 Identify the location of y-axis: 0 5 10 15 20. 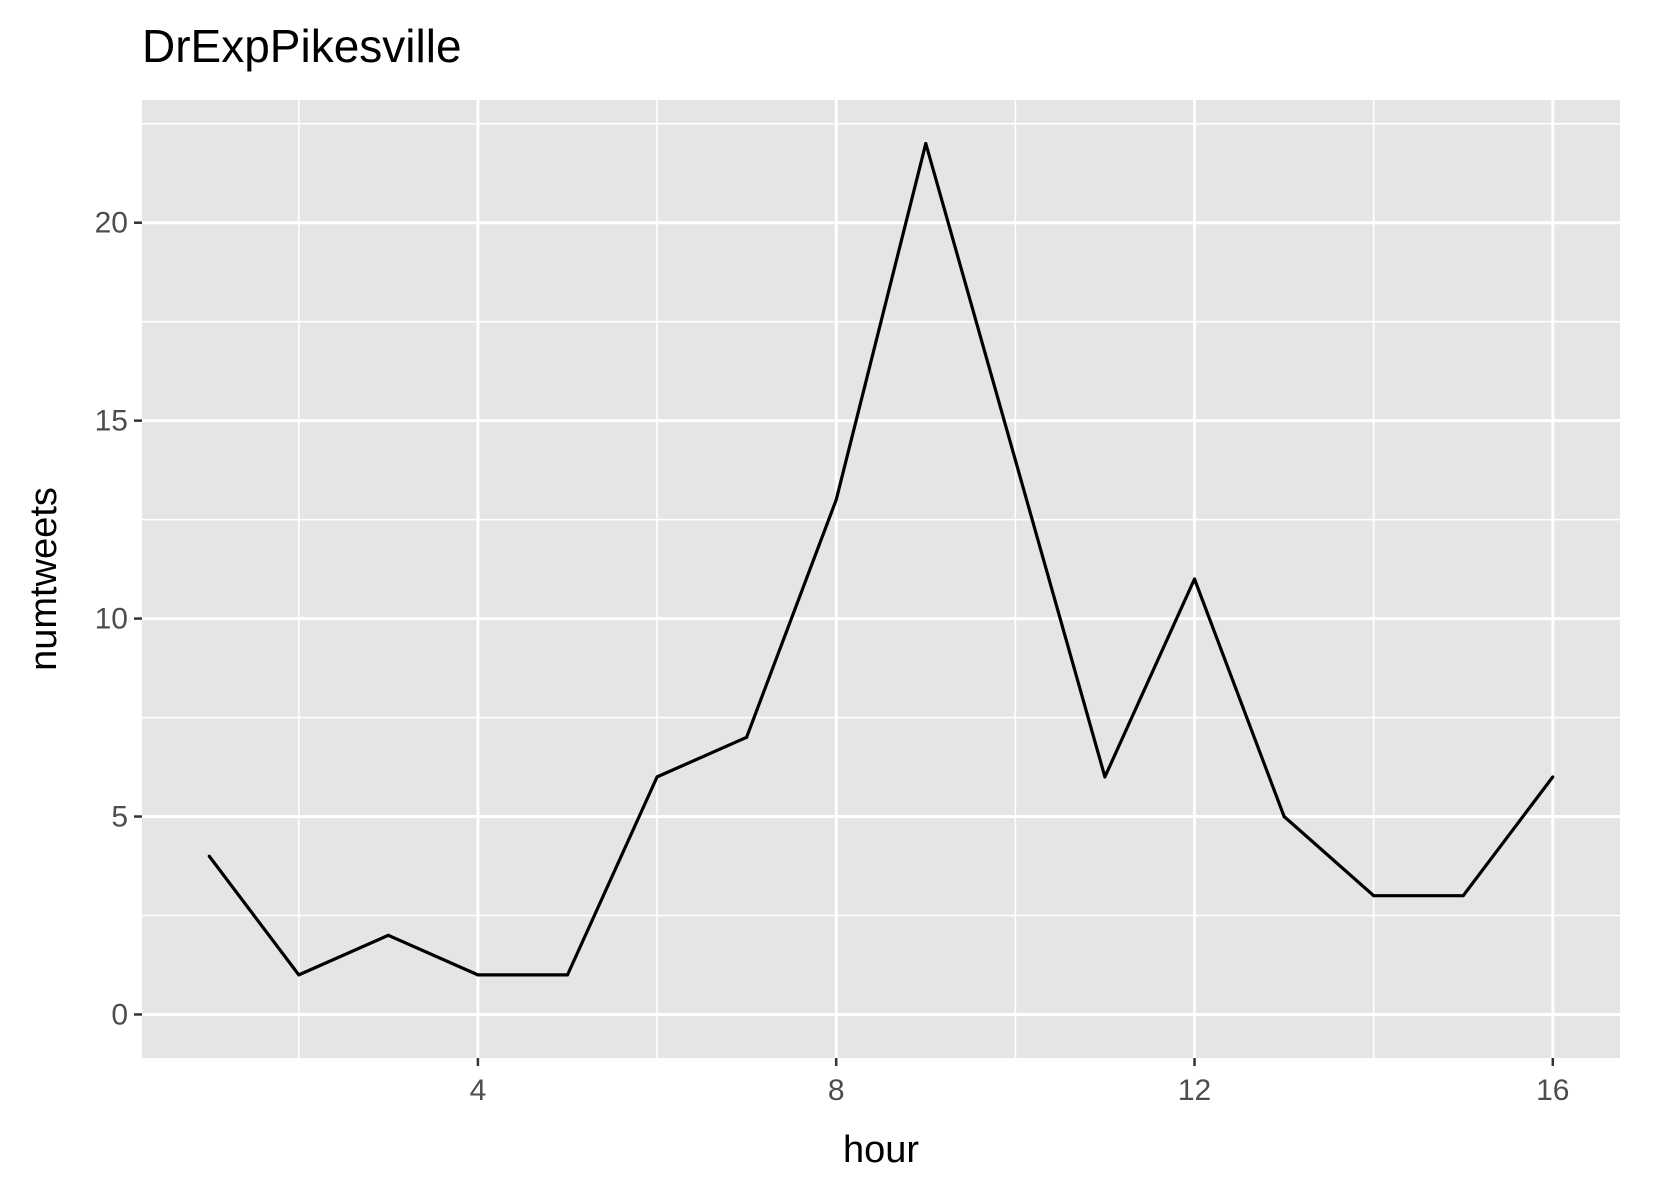
(118, 619).